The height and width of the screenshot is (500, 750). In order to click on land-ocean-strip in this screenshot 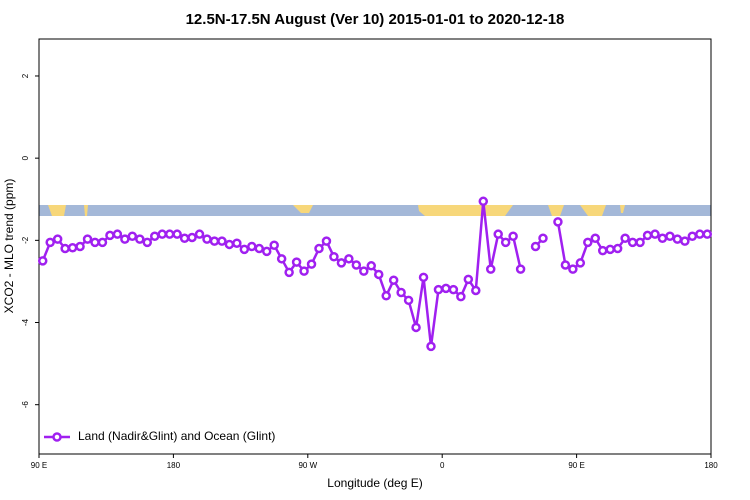, I will do `click(375, 210)`.